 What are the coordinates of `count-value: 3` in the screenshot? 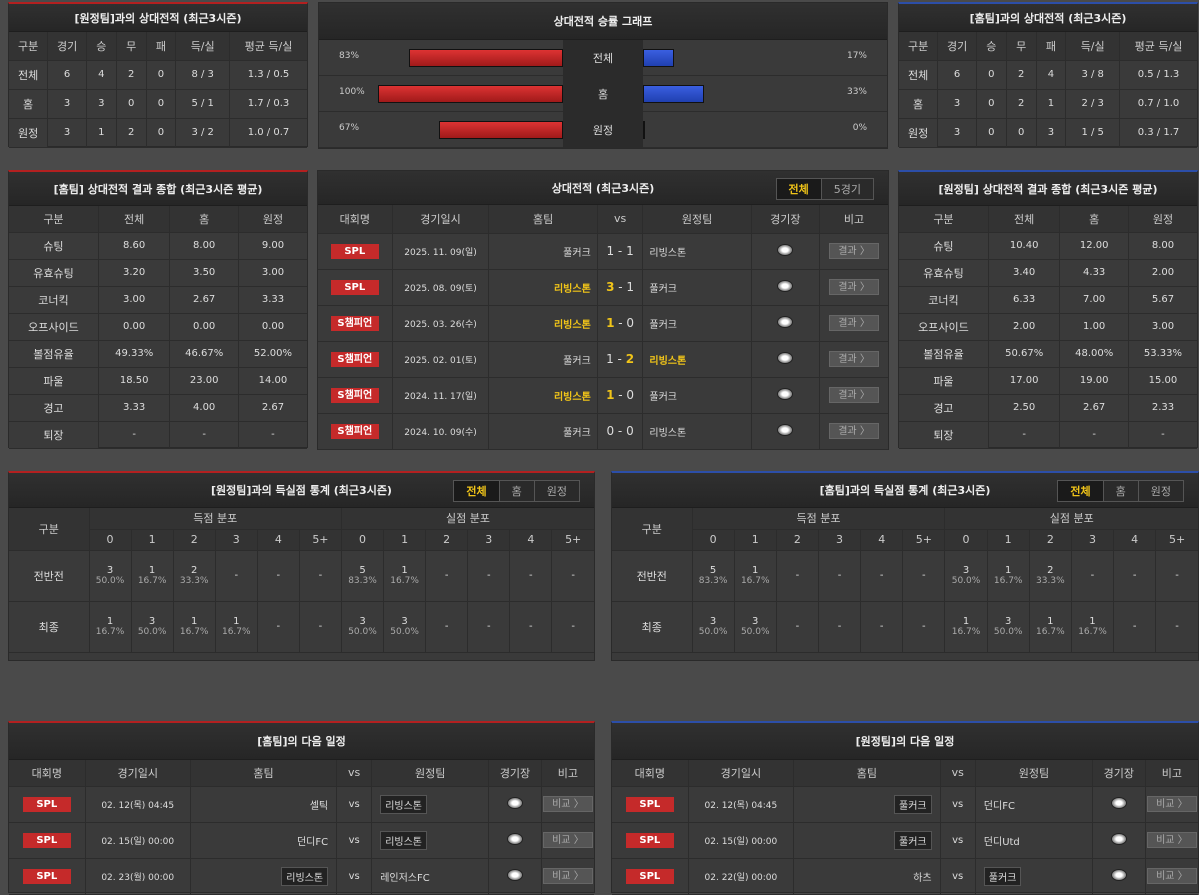 It's located at (362, 621).